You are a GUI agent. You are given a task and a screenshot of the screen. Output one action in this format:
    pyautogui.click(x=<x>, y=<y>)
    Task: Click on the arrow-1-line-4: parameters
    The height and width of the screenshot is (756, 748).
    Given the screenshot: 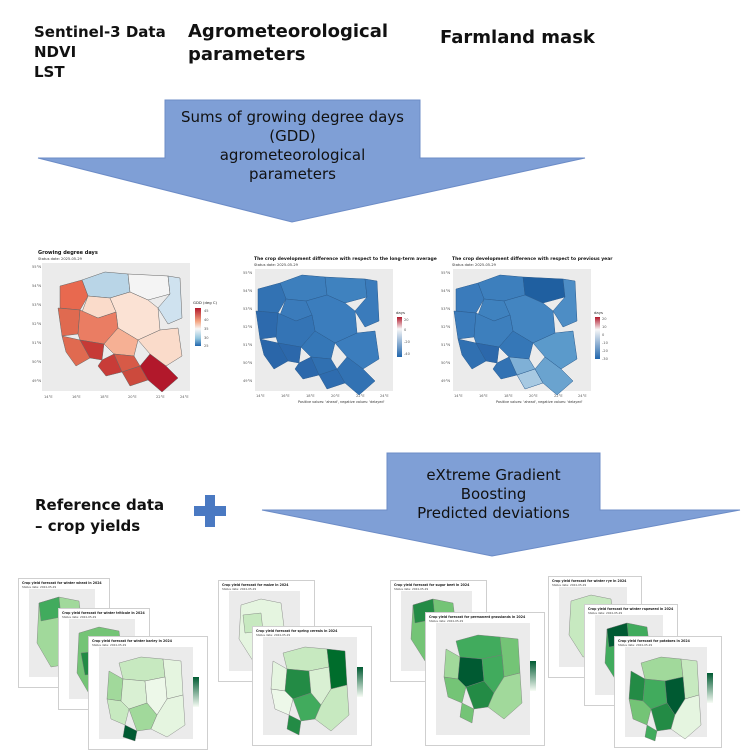 What is the action you would take?
    pyautogui.click(x=292, y=174)
    